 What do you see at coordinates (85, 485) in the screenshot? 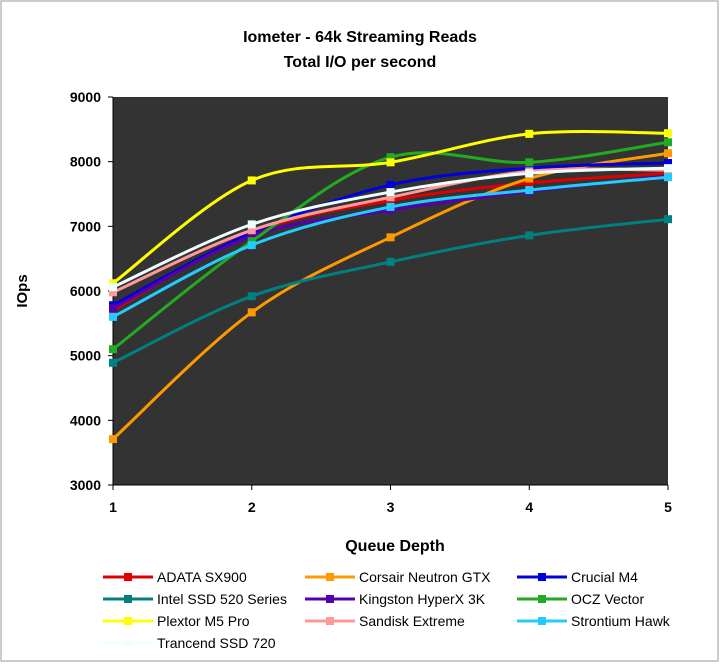
I see `y-tick-label: 3000` at bounding box center [85, 485].